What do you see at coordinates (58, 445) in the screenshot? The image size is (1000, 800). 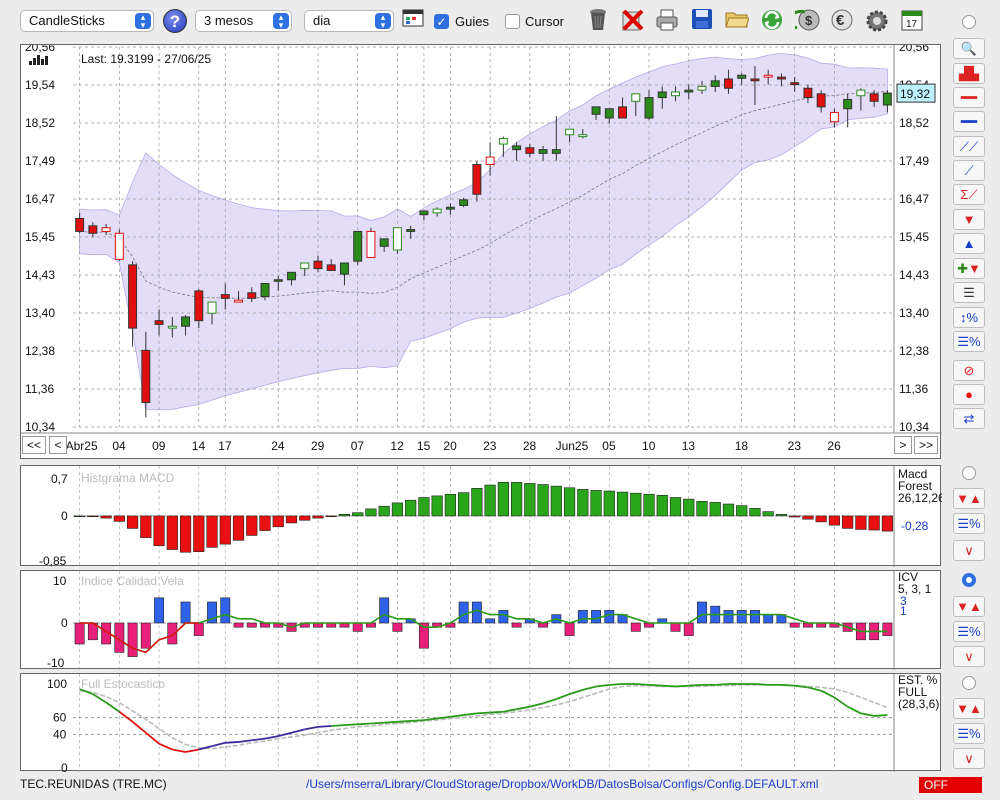 I see `nav-prev-button: <` at bounding box center [58, 445].